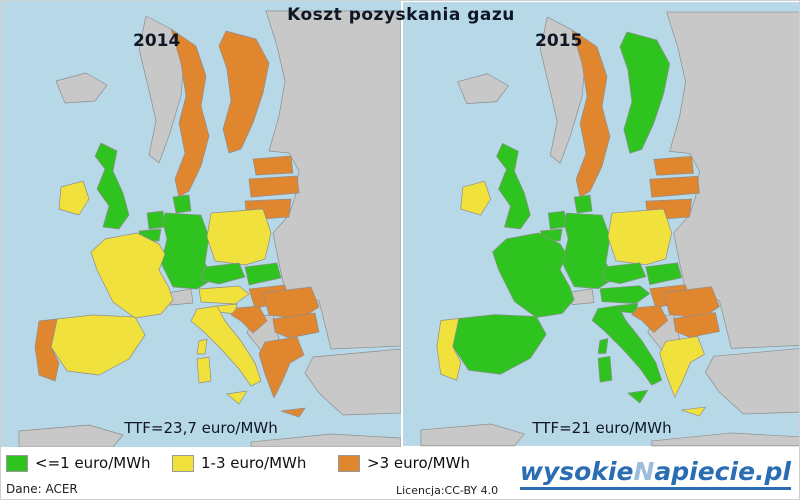 The image size is (800, 500). Describe the element at coordinates (644, 471) in the screenshot. I see `logo-stylized-n: N` at that location.